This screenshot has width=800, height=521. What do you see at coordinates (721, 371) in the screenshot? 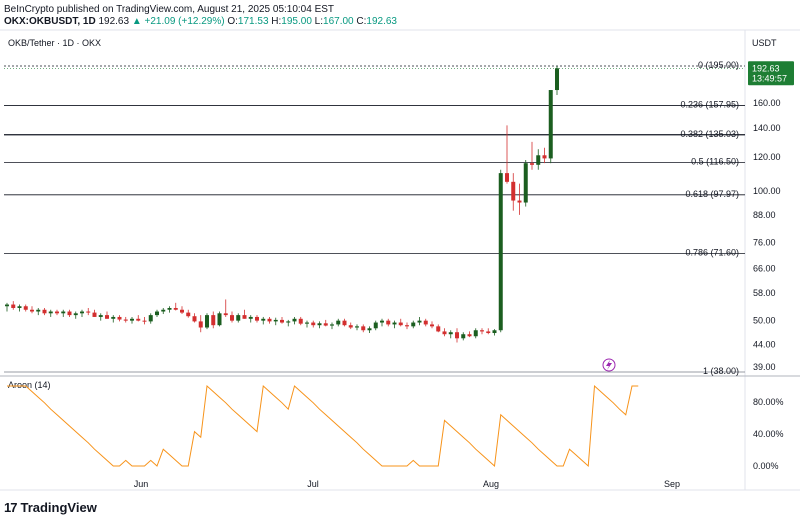
I see `fib-level-label: 1 (38.00)` at bounding box center [721, 371].